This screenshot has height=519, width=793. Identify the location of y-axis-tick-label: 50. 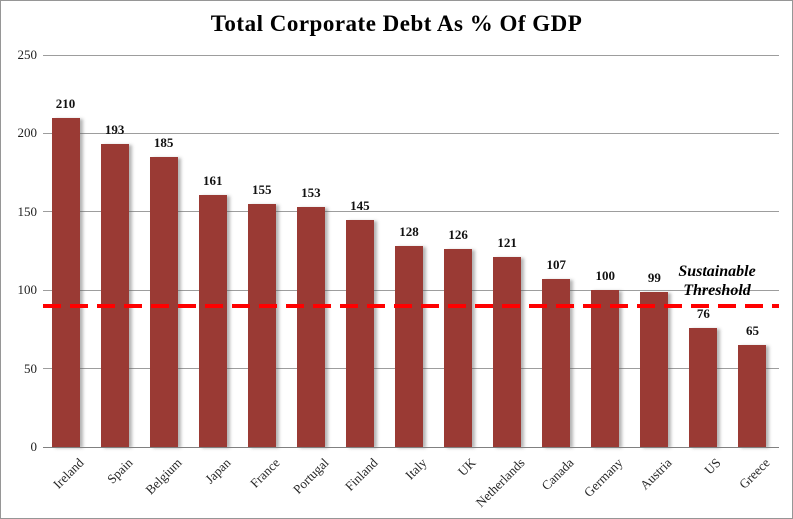
(30, 368).